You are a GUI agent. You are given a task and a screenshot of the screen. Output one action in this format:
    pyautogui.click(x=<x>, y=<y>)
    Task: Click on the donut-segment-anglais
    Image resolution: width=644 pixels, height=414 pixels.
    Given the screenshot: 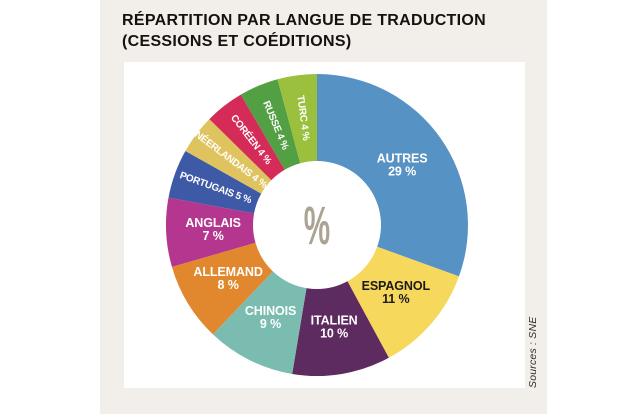 What is the action you would take?
    pyautogui.click(x=211, y=232)
    